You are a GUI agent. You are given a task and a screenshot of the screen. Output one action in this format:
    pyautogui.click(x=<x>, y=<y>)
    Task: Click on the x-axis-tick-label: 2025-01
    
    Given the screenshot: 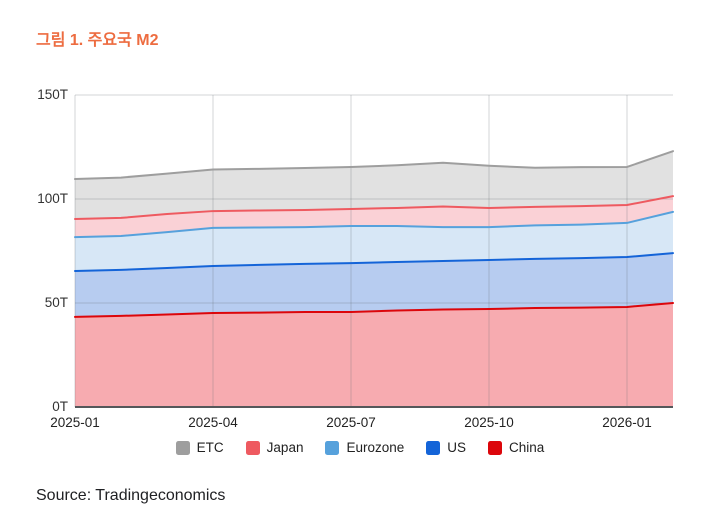 What is the action you would take?
    pyautogui.click(x=75, y=422)
    